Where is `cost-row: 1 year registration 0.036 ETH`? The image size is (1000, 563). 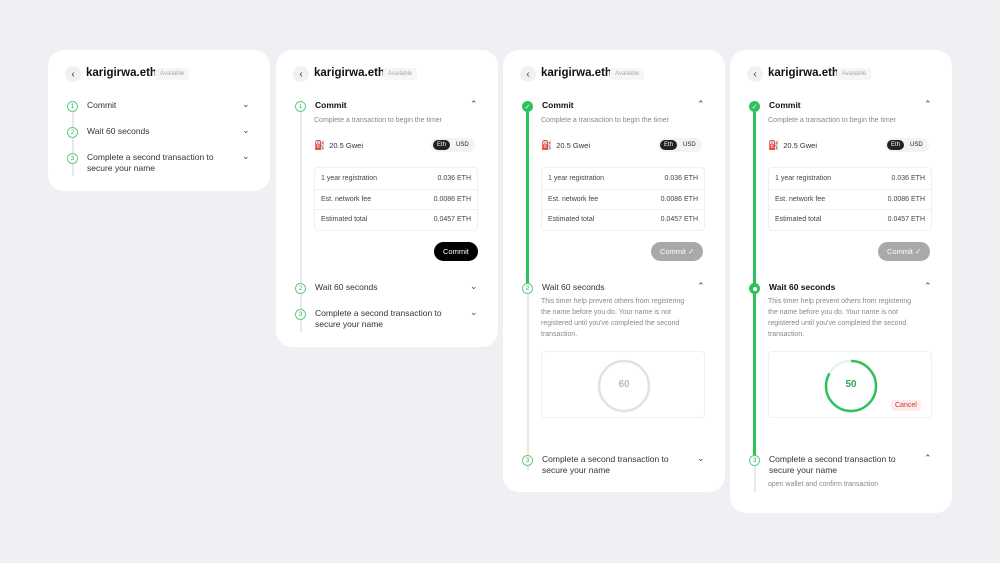 cost-row: 1 year registration 0.036 ETH is located at coordinates (396, 178).